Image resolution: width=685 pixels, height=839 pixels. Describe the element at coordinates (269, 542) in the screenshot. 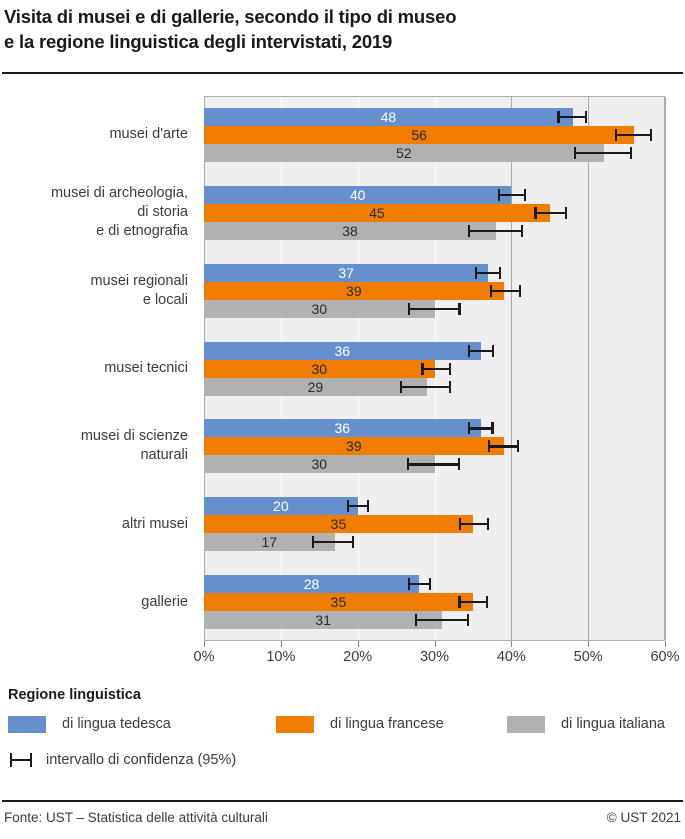

I see `bar-value-label: 17` at that location.